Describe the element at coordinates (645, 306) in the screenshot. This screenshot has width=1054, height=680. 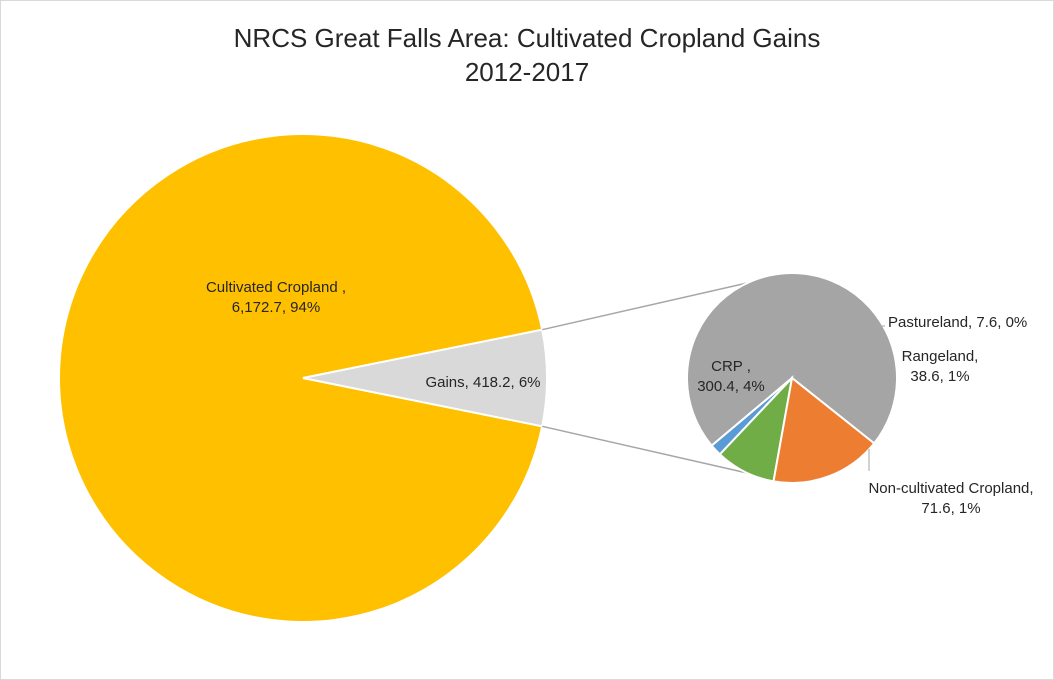
I see `connector-line-top` at that location.